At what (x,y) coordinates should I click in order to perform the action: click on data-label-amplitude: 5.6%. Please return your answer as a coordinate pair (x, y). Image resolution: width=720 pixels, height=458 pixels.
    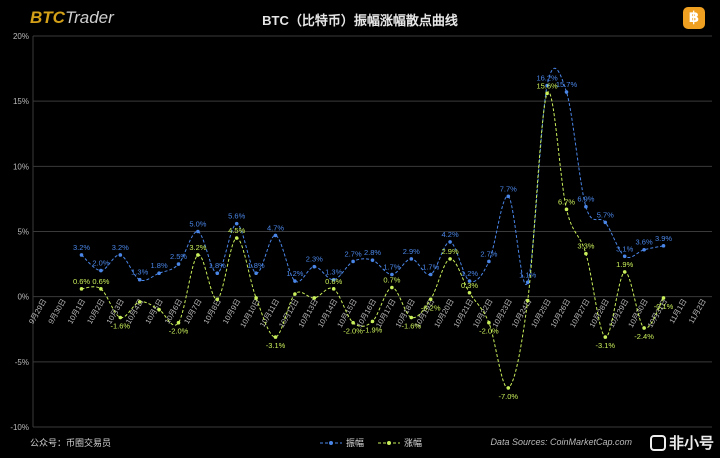
    Looking at the image, I should click on (236, 216).